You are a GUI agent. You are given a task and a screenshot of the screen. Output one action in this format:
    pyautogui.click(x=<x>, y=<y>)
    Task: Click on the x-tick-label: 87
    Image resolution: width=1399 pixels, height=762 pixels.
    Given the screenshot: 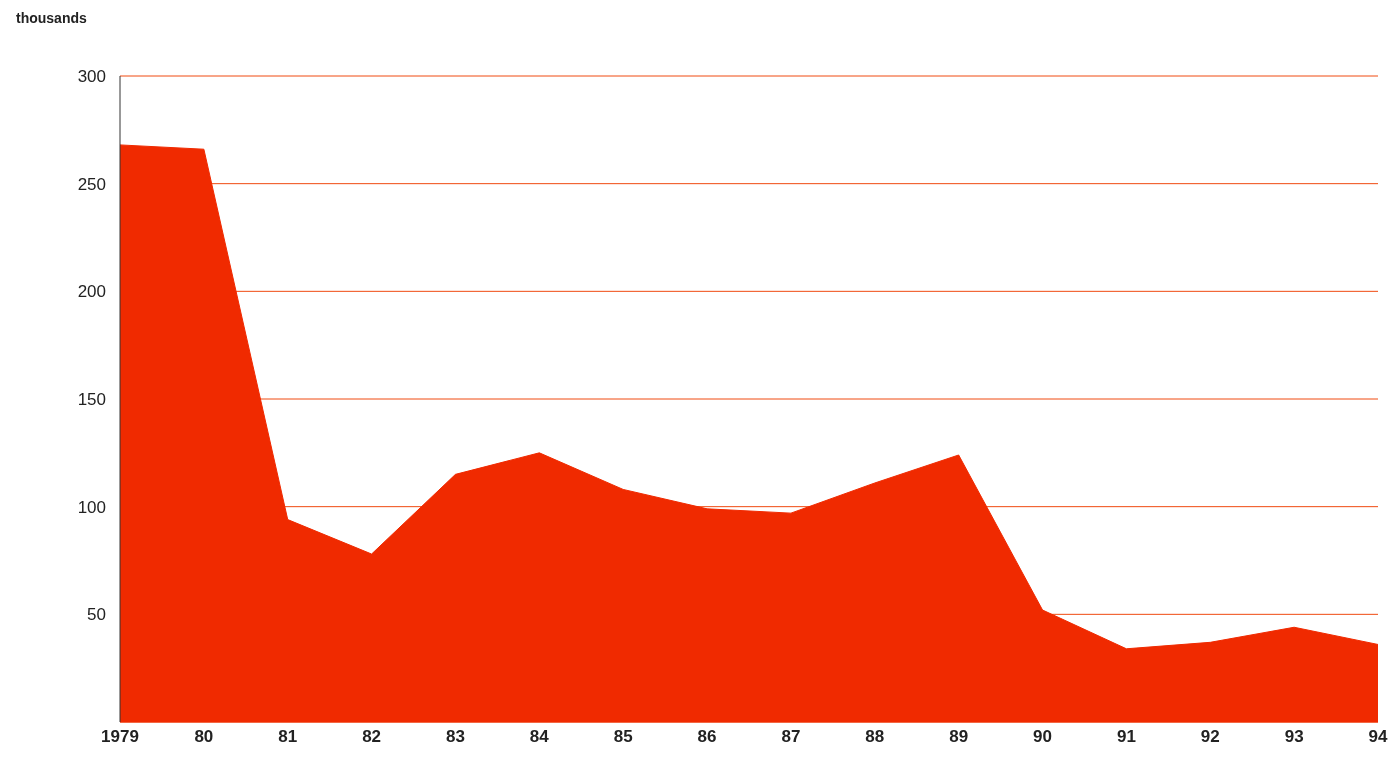 What is the action you would take?
    pyautogui.click(x=791, y=737)
    